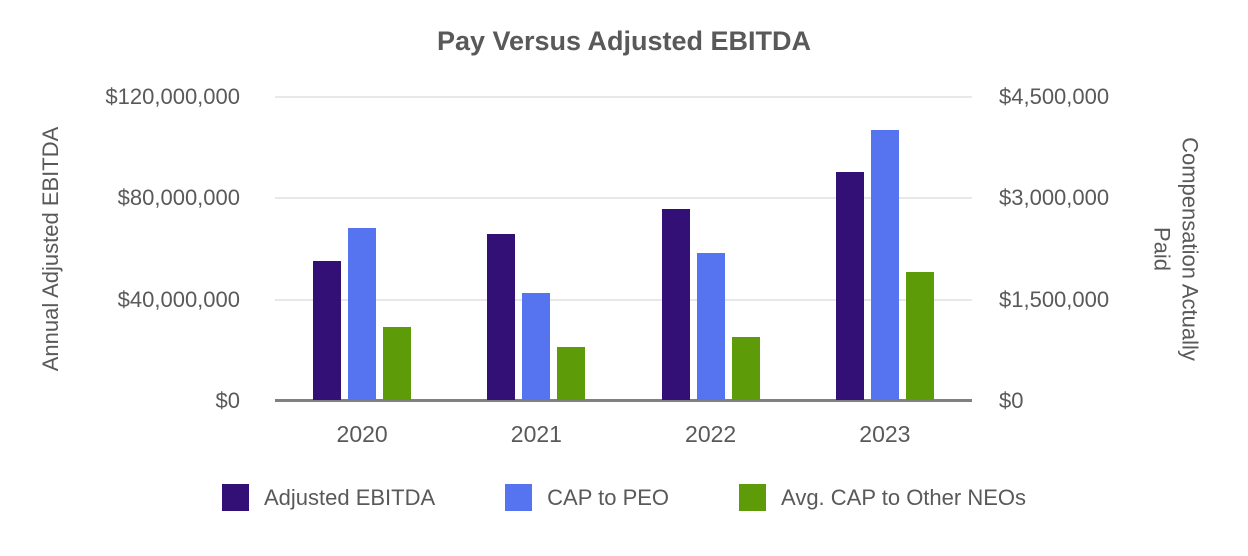  Describe the element at coordinates (1054, 198) in the screenshot. I see `right-axis-tick-label: $3,000,000` at that location.